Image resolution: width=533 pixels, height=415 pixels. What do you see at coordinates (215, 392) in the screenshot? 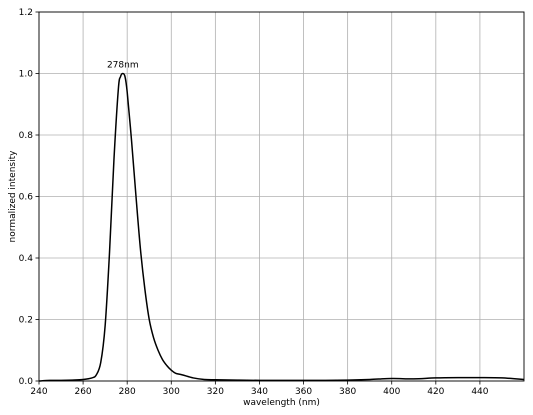
I see `x-tick-label: 320` at bounding box center [215, 392].